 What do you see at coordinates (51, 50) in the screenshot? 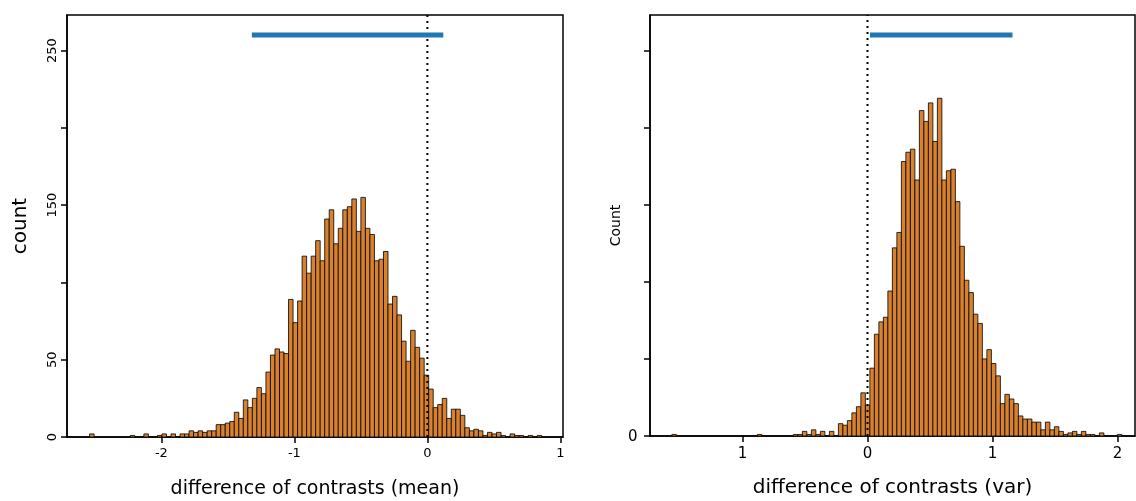
I see `y-tick-label: 250` at bounding box center [51, 50].